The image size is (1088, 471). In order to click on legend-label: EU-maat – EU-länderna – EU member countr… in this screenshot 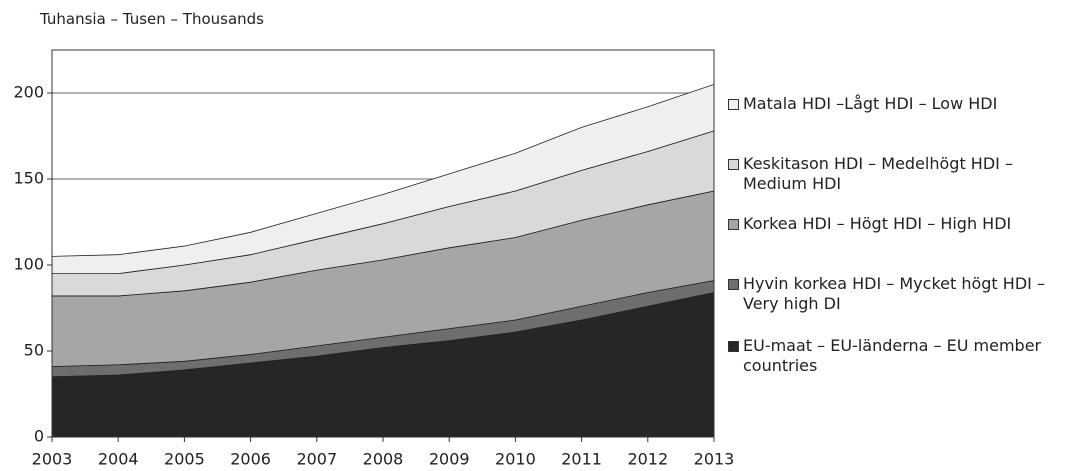, I will do `click(892, 355)`.